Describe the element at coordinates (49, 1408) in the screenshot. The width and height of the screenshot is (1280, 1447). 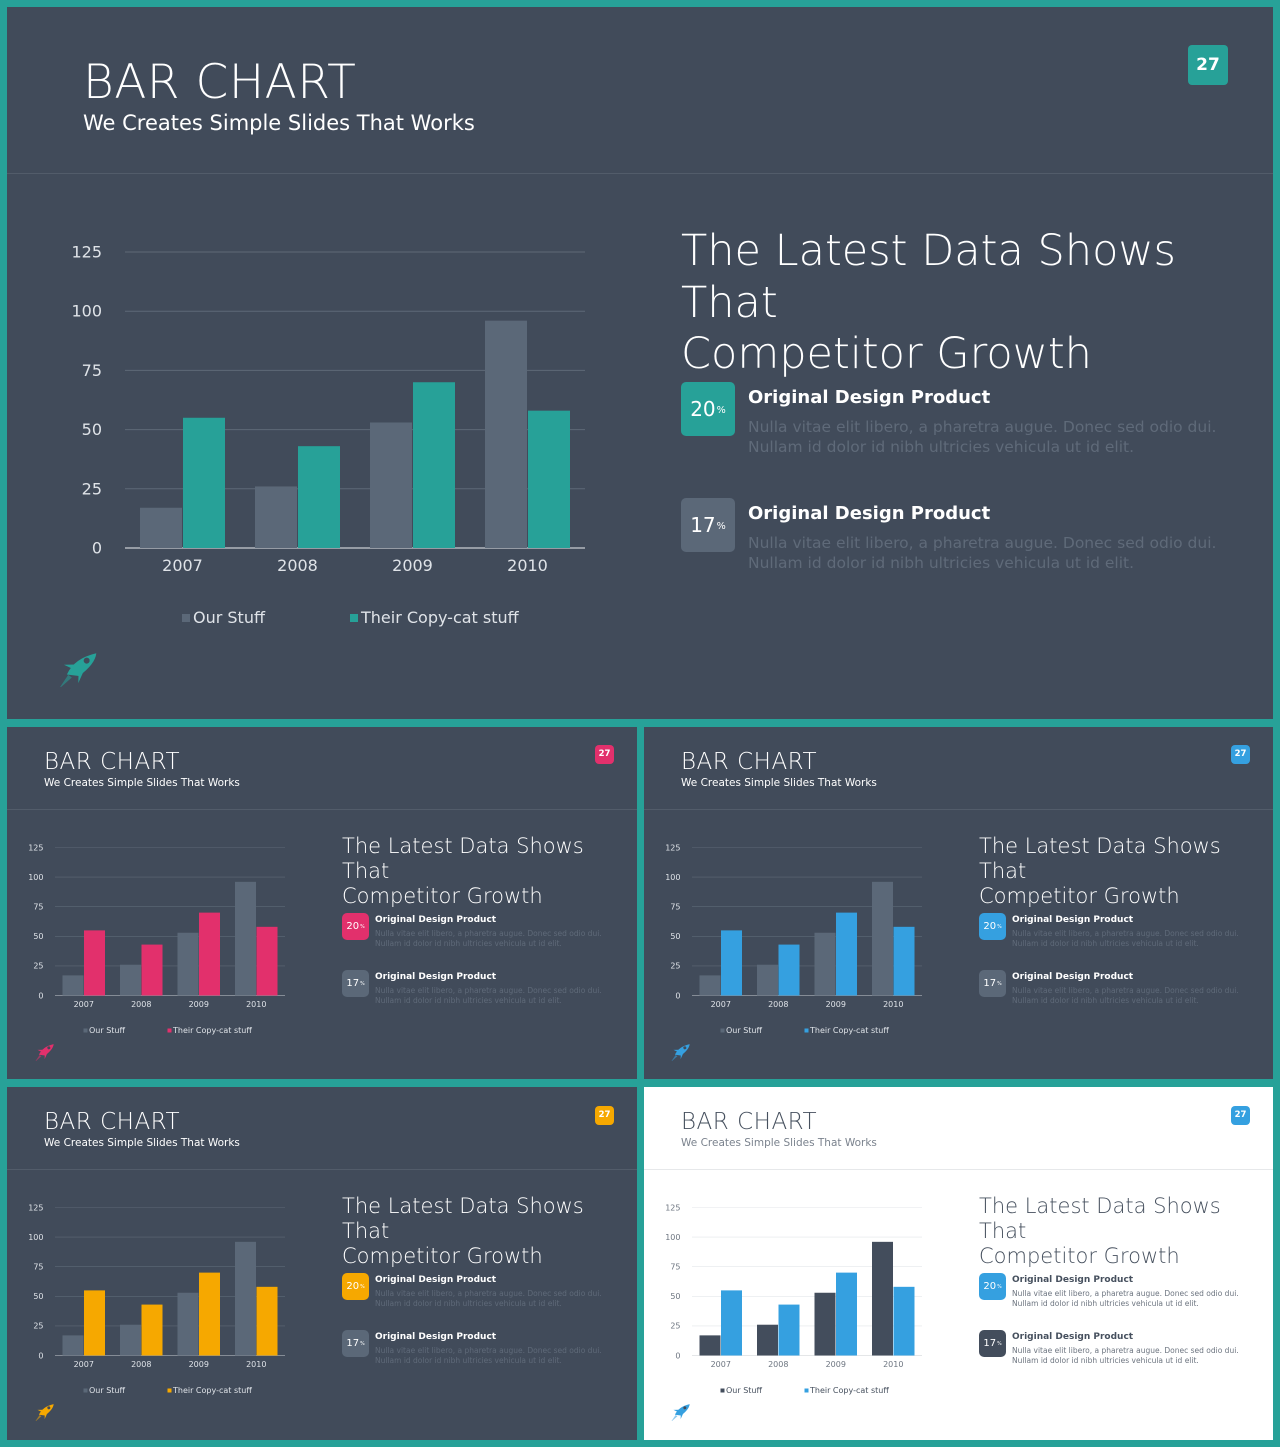
I see `rocket-window` at that location.